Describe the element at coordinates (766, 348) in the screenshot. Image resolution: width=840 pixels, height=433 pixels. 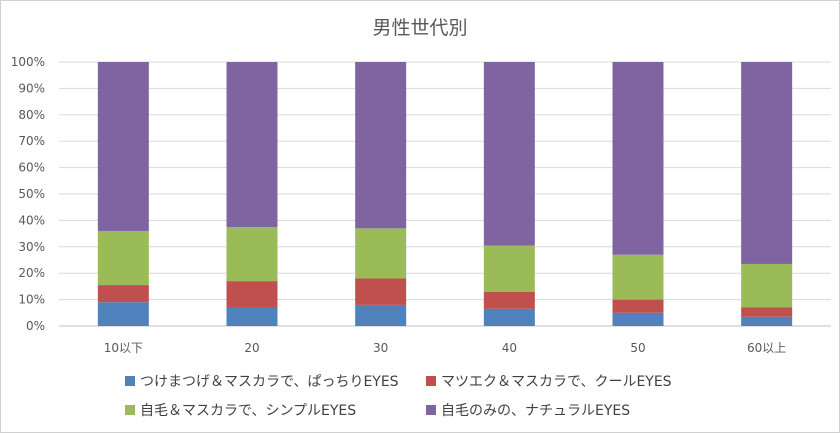
I see `x-tick-label: 60以上` at that location.